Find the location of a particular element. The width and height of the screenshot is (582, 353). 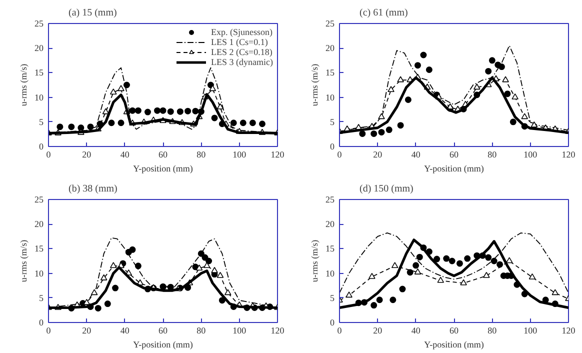

chart-title: (b) 38 (mm) is located at coordinates (93, 189).